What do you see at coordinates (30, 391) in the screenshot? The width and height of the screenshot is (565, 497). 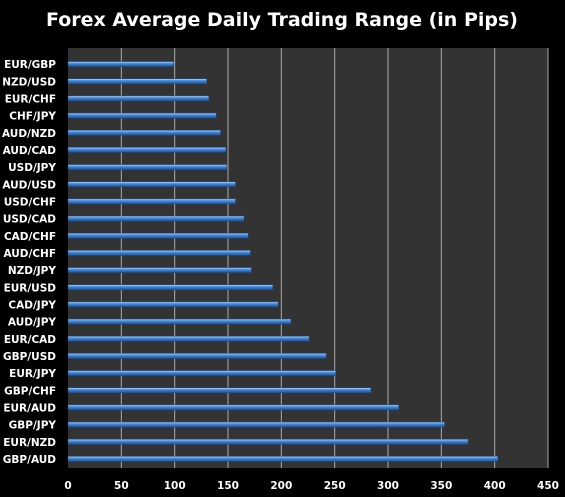 I see `category-label-gbp-chf: GBP/CHF` at bounding box center [30, 391].